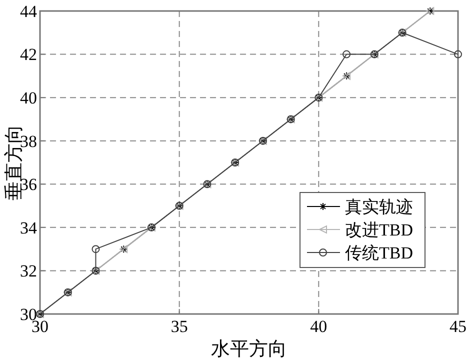  What do you see at coordinates (28, 271) in the screenshot?
I see `y-tick-label: 32` at bounding box center [28, 271].